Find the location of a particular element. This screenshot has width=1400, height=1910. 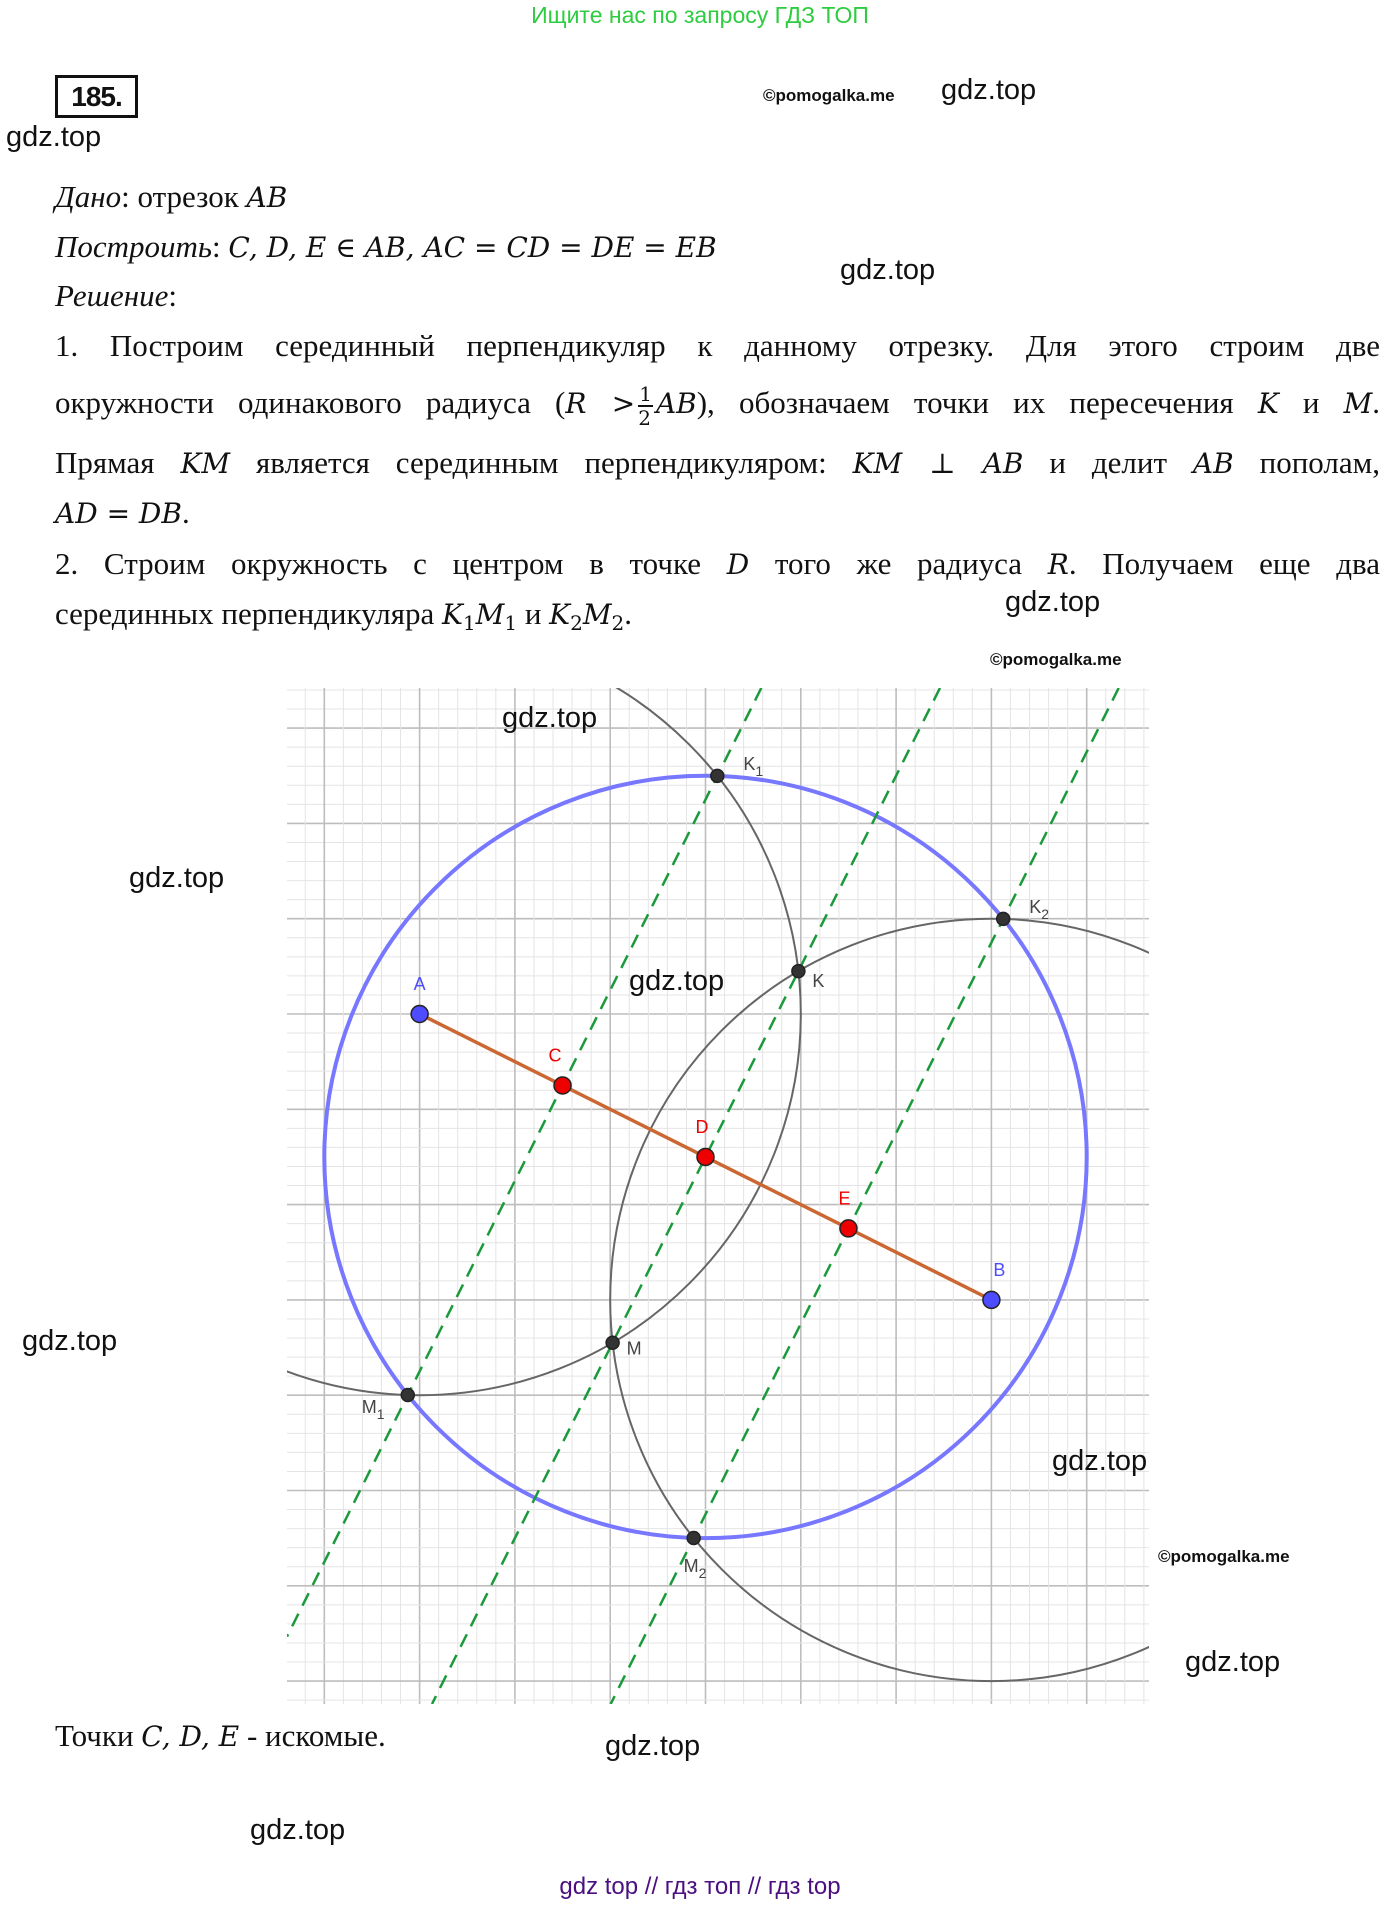

text-line: AD = DB. is located at coordinates (122, 513).